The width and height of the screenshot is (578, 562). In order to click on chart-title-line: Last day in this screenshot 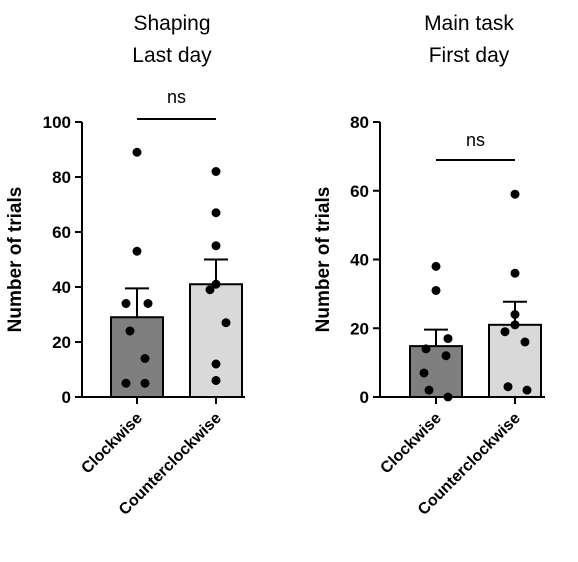, I will do `click(172, 55)`.